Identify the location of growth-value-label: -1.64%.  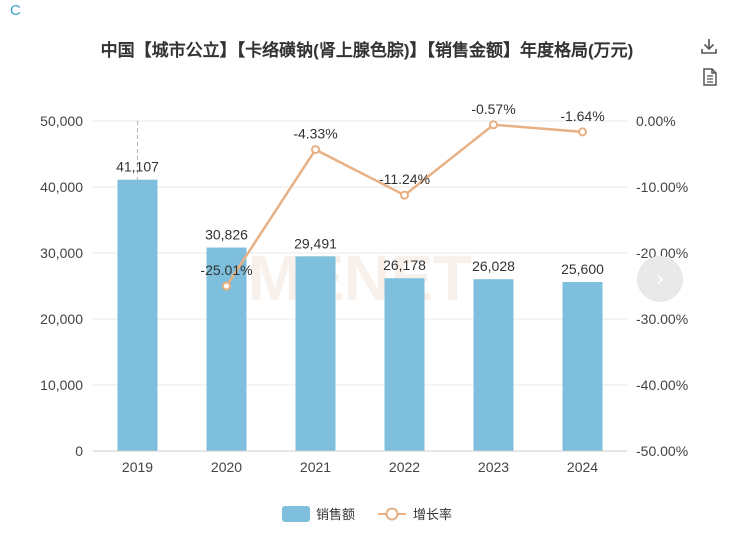
(582, 116).